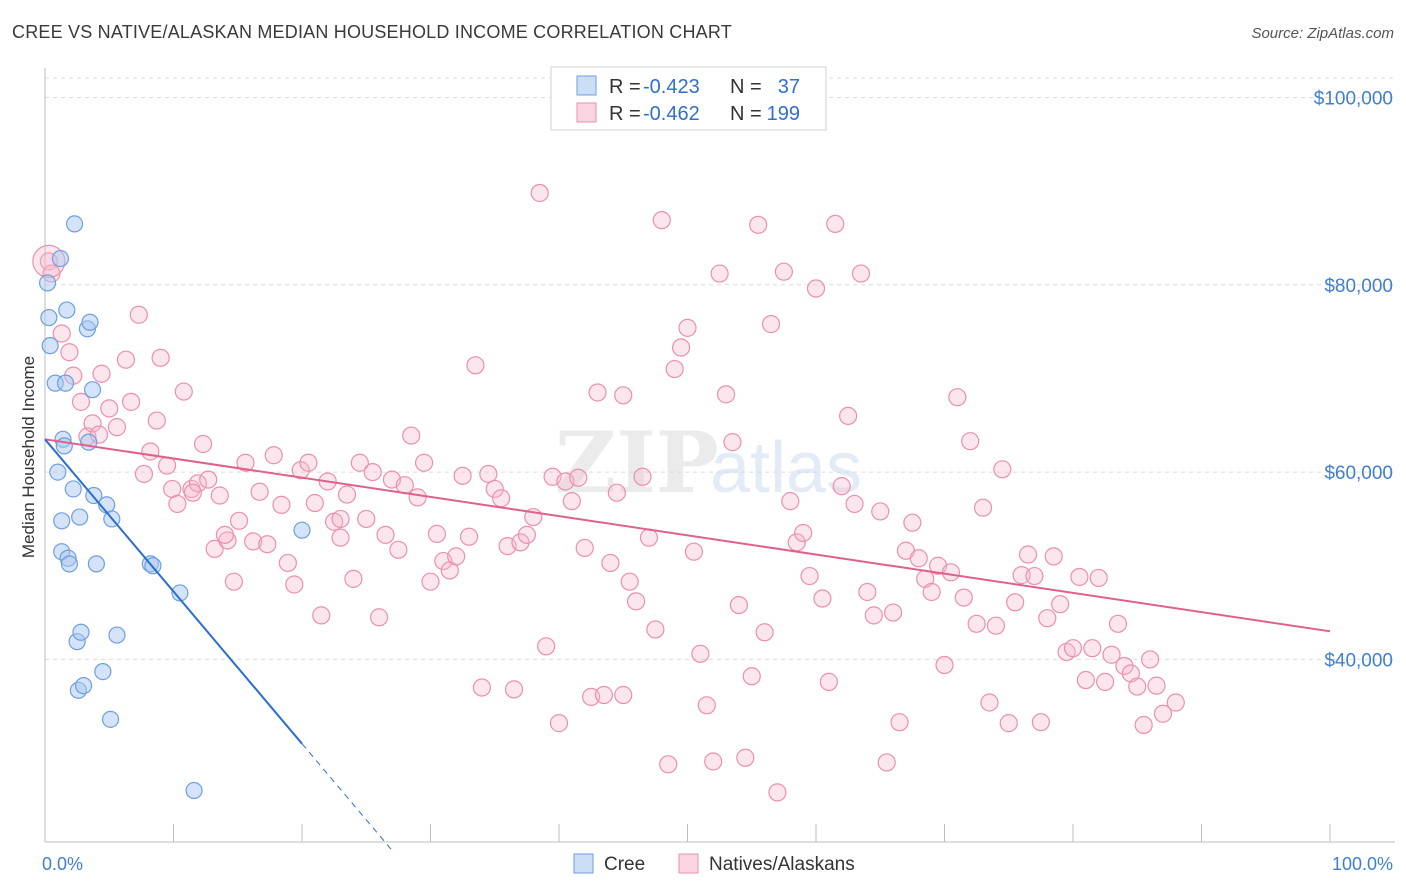 This screenshot has height=892, width=1406. I want to click on y-tick-label-0: $40,000, so click(1358, 660).